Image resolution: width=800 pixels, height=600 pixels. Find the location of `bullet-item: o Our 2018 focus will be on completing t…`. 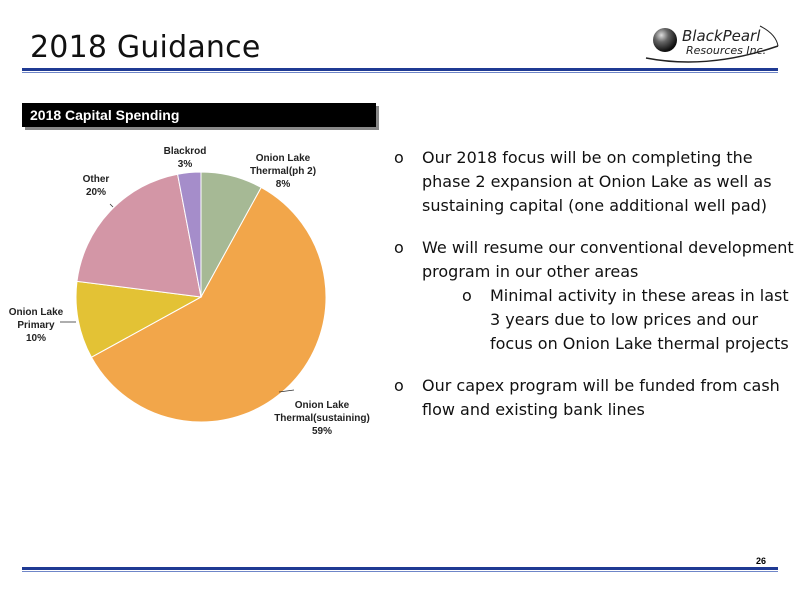

bullet-item: o Our 2018 focus will be on completing t… is located at coordinates (594, 182).